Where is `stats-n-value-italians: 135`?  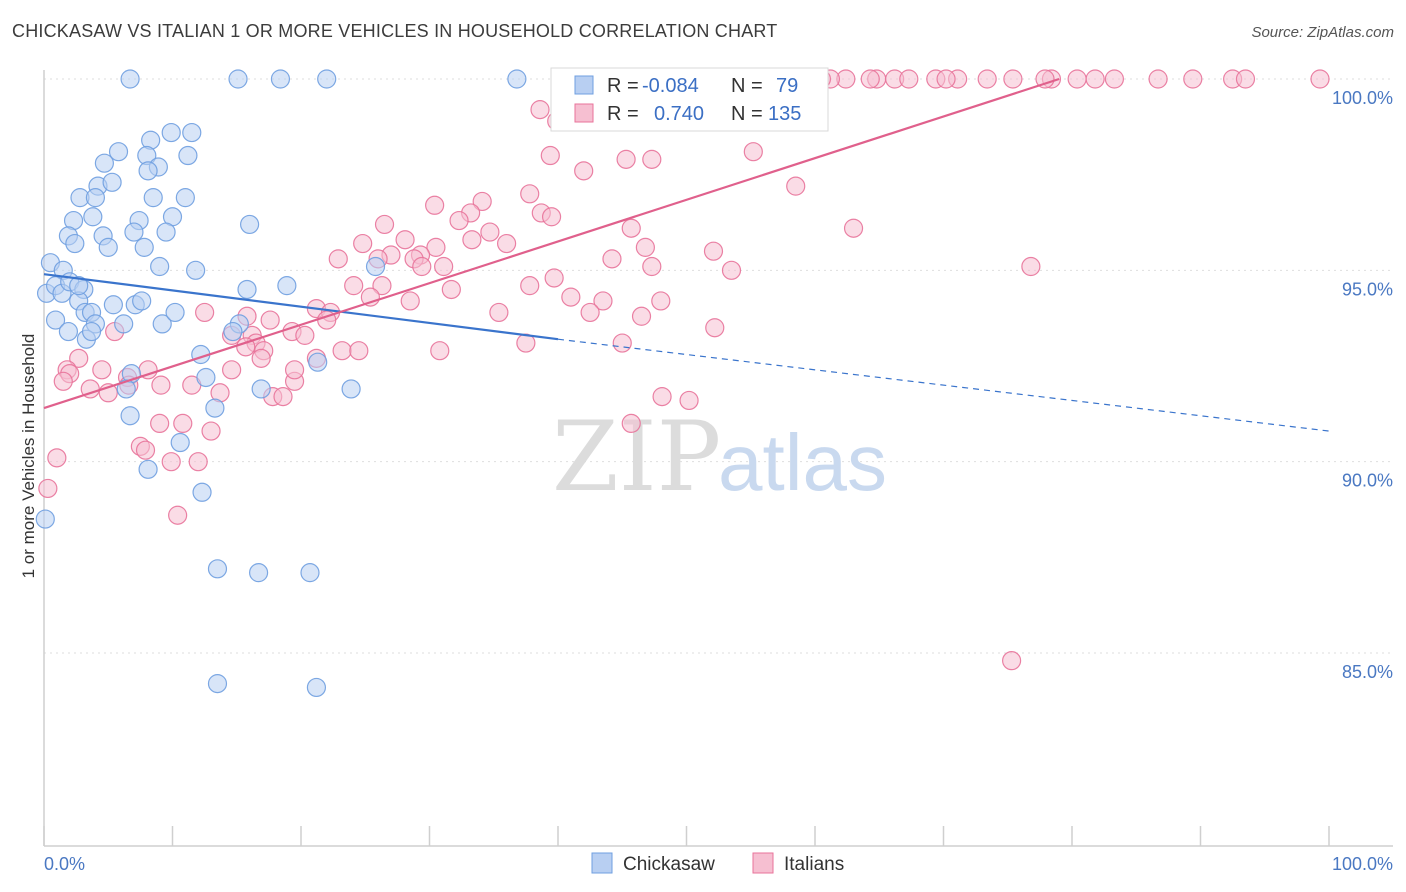 stats-n-value-italians: 135 is located at coordinates (784, 114).